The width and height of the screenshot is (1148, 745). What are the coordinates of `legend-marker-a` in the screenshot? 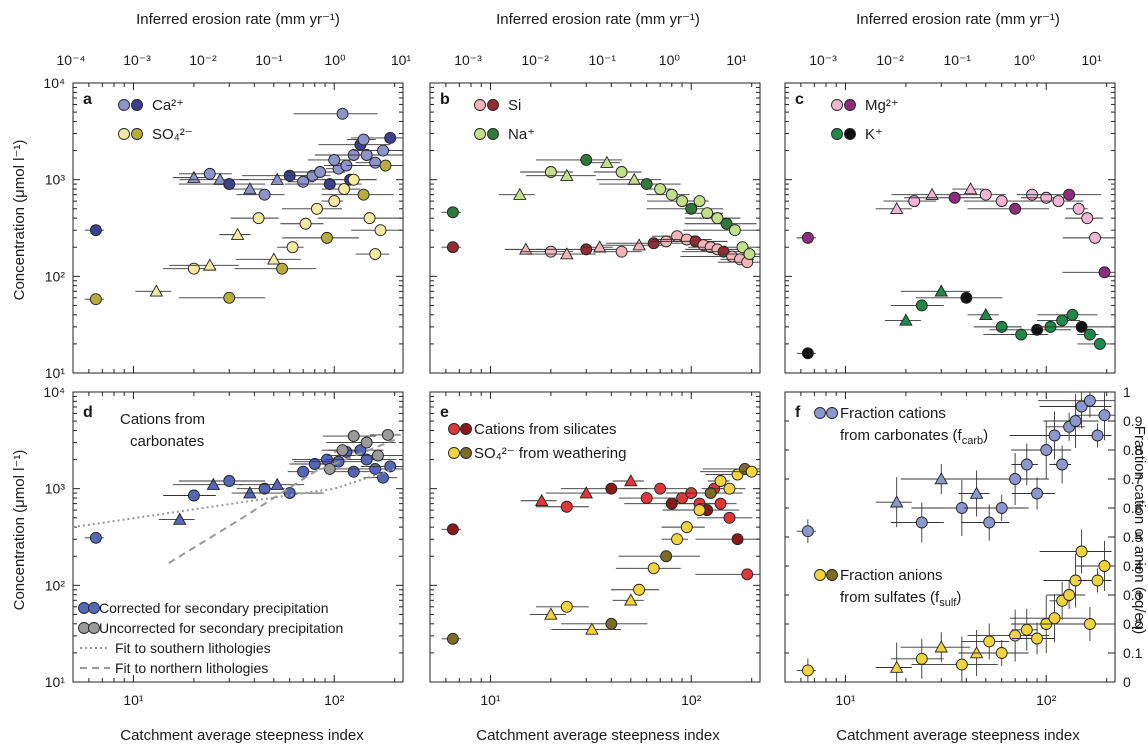 It's located at (124, 105).